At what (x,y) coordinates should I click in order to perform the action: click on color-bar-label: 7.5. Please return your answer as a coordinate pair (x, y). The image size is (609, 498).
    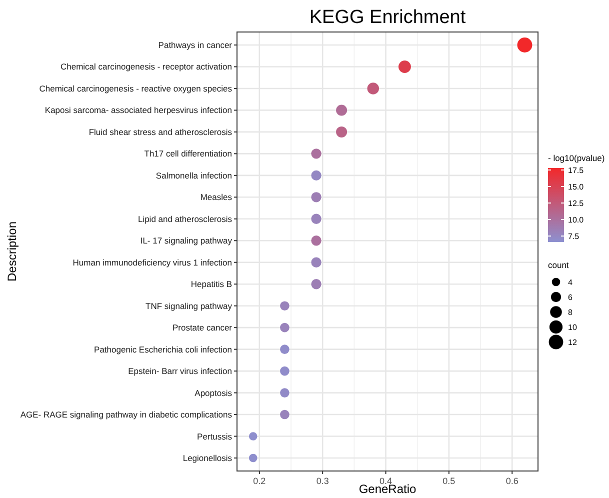
    Looking at the image, I should click on (574, 237).